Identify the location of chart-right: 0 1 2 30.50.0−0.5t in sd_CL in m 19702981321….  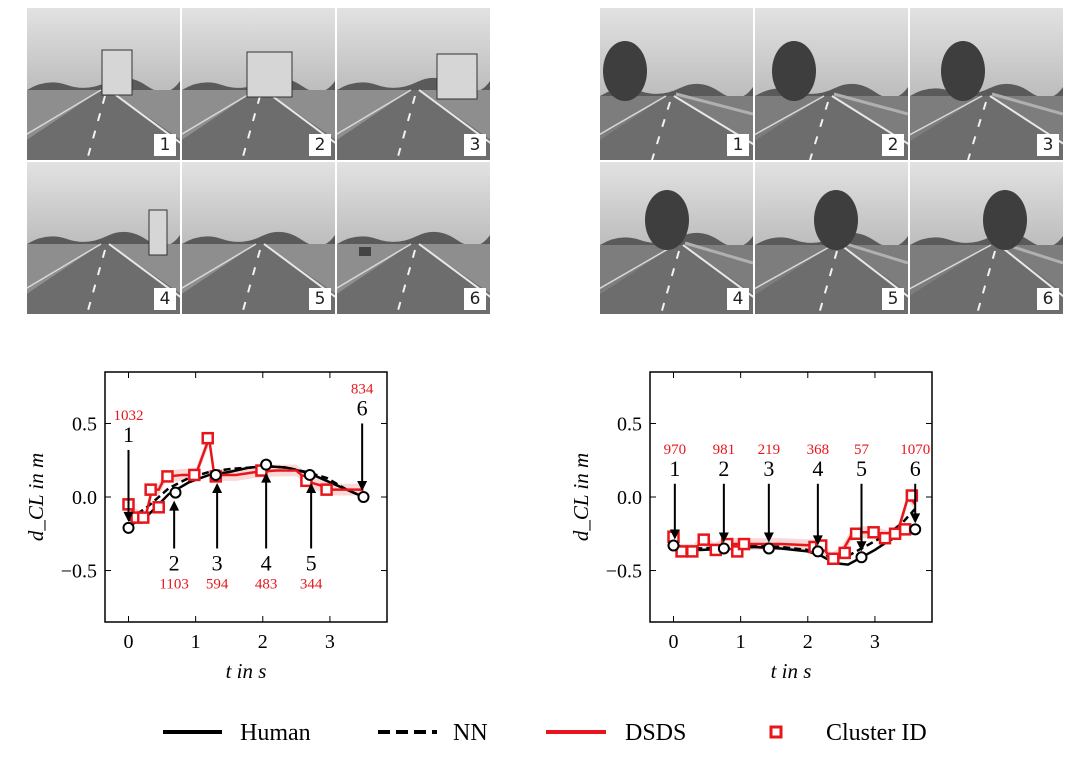
(751, 527).